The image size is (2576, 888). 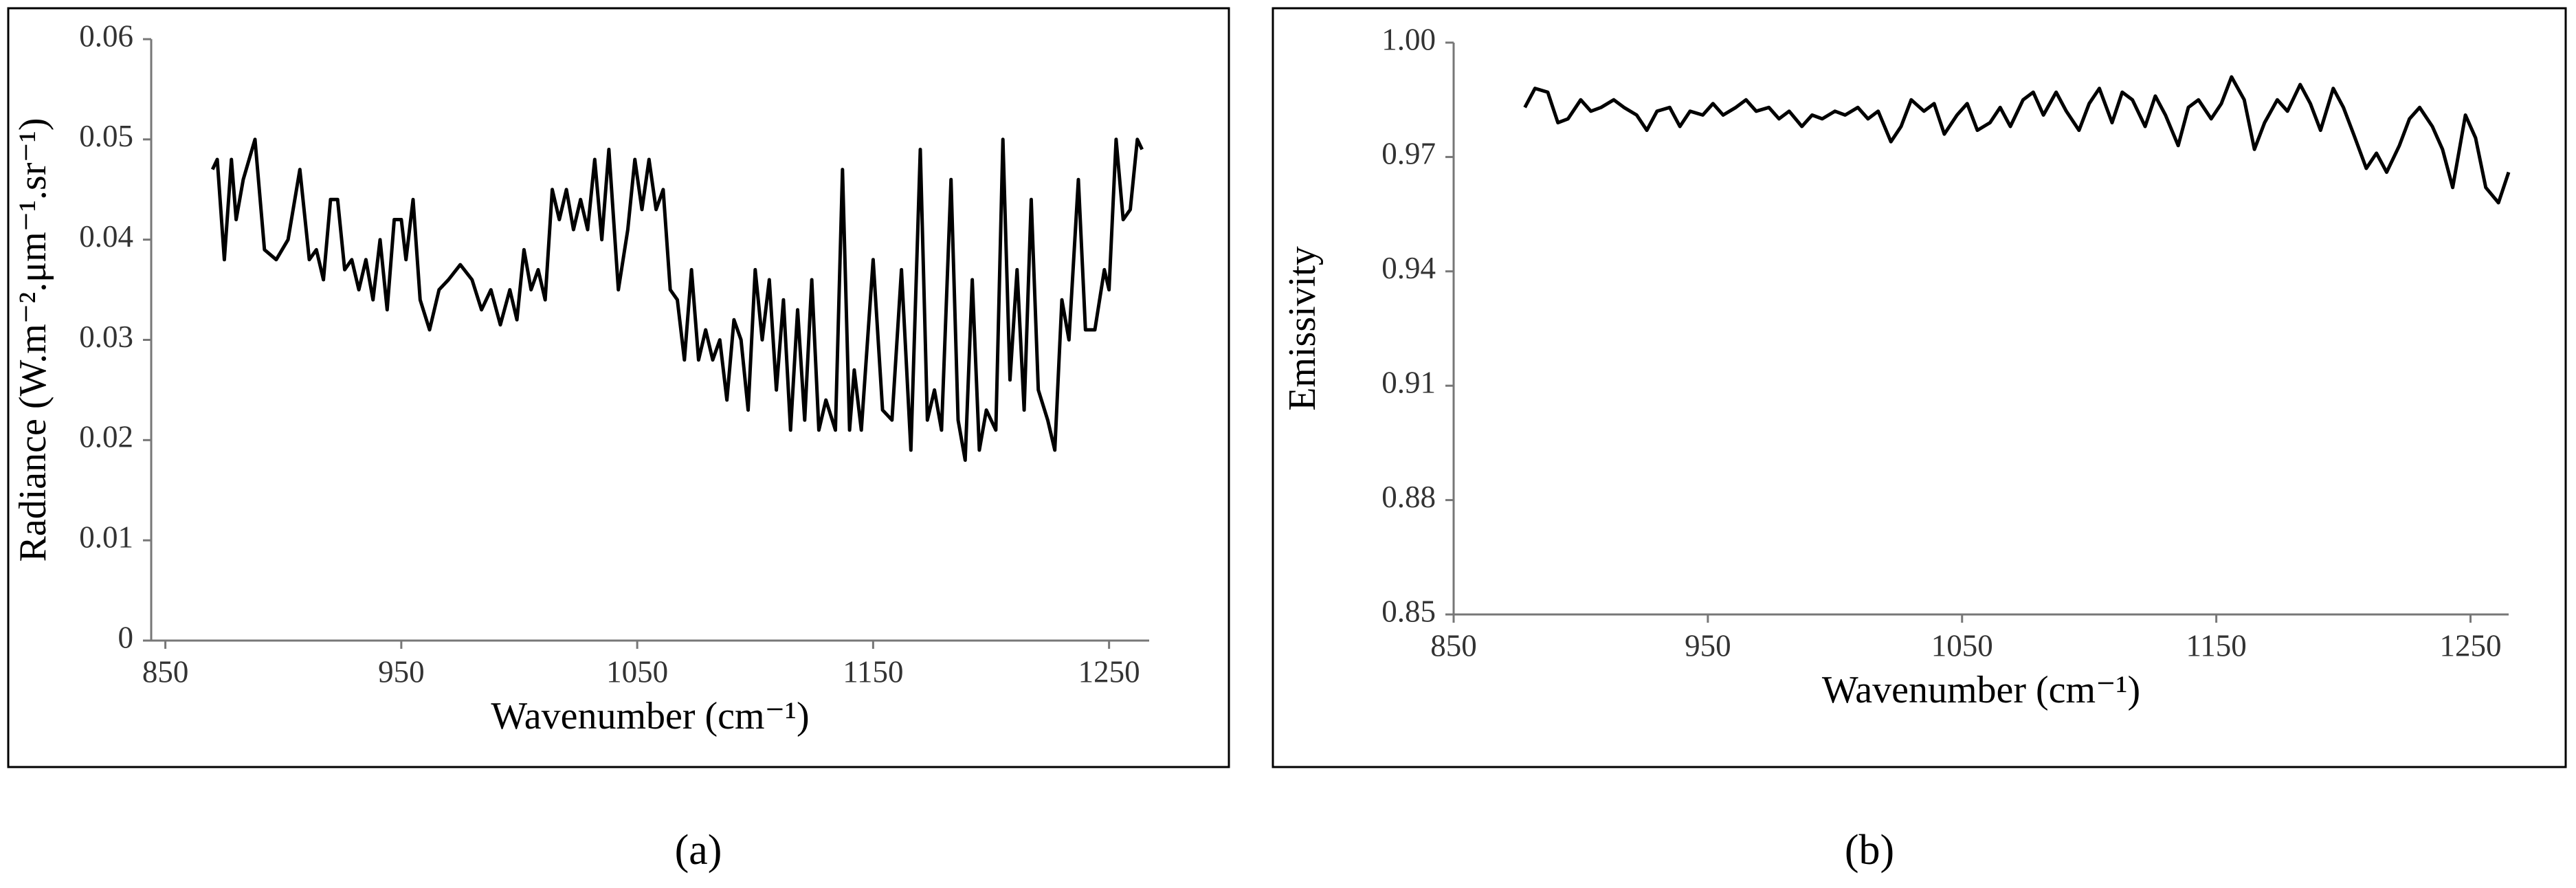 I want to click on y-axis-title: Radiance (W.m⁻².μm⁻¹.sr⁻¹), so click(x=33, y=340).